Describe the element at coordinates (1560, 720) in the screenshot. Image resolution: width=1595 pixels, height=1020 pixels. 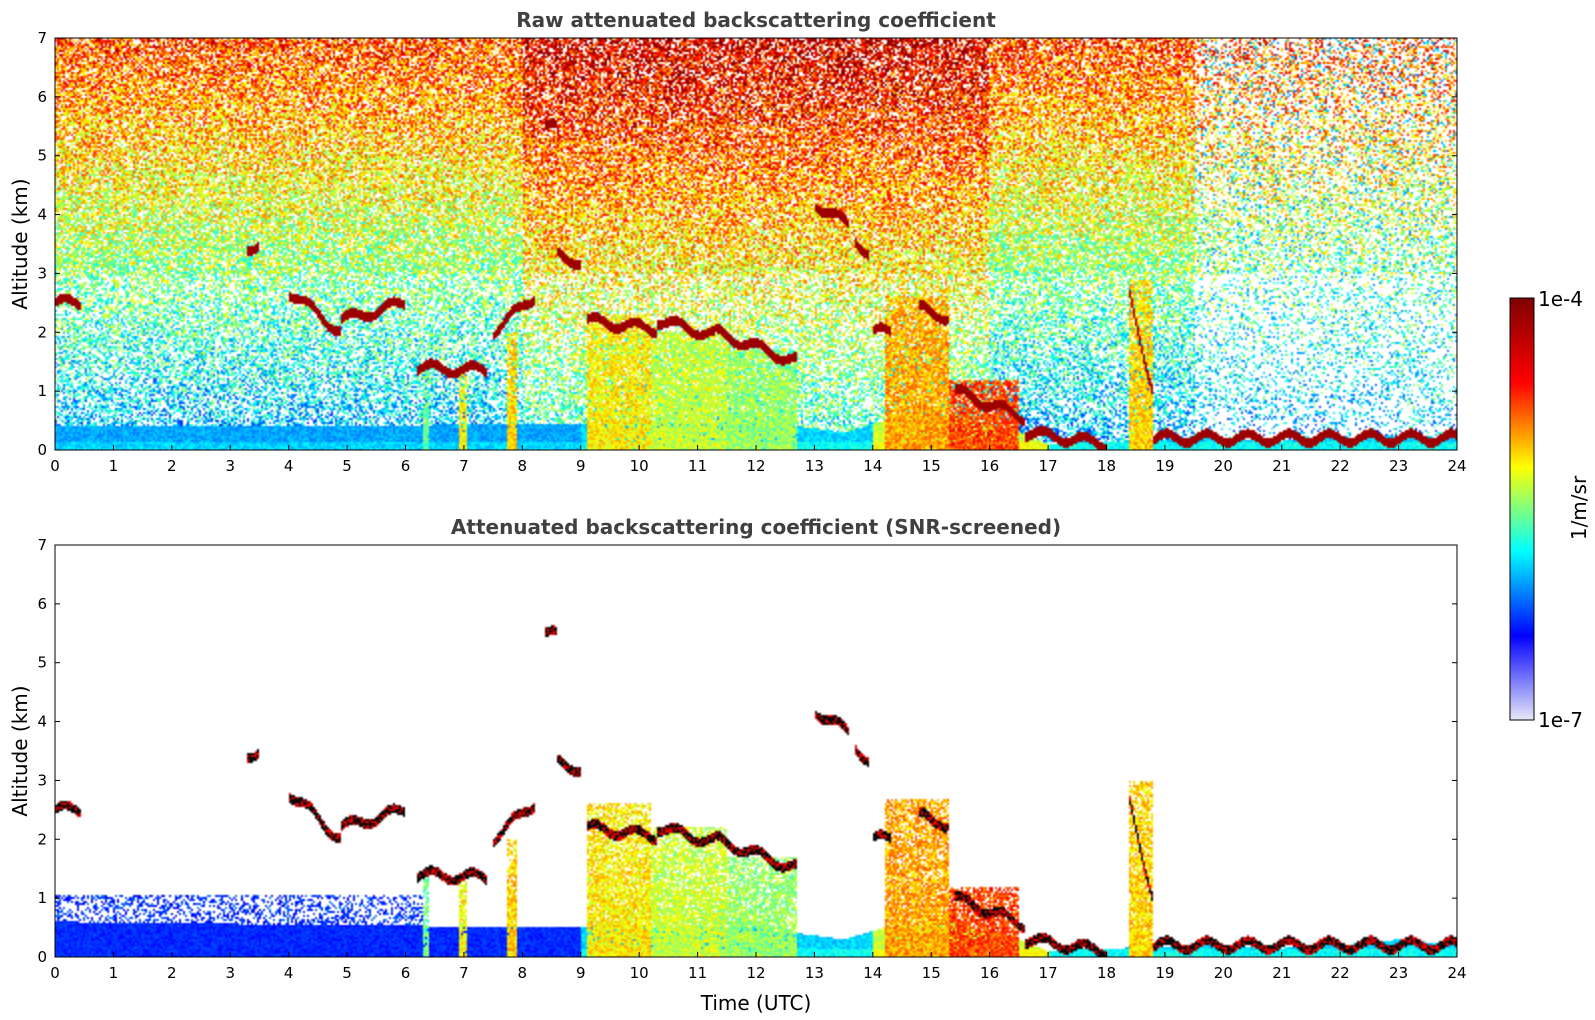
I see `colorbar-min-label: 1e-7` at that location.